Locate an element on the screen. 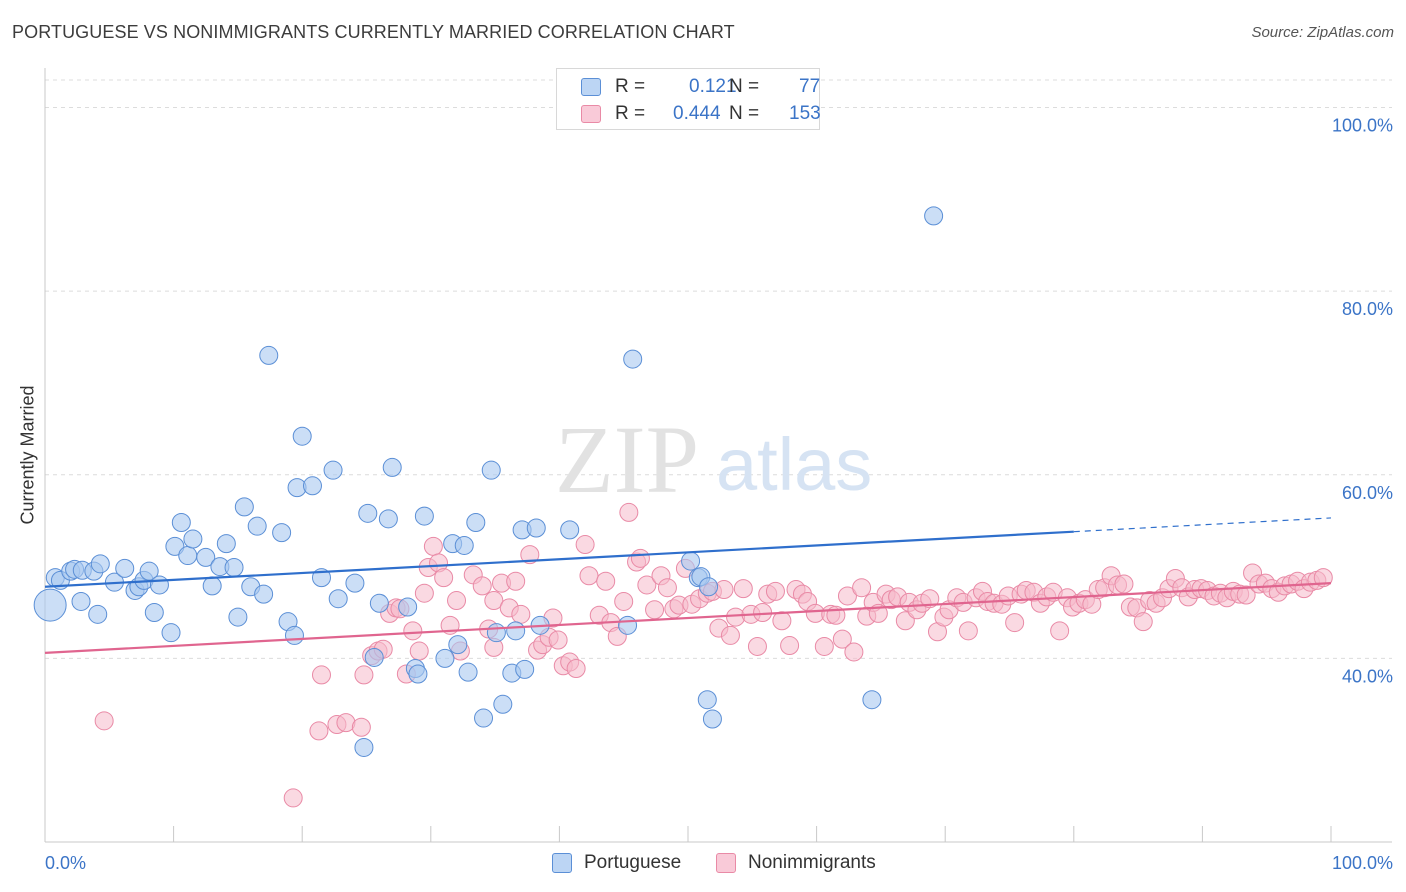 The image size is (1406, 892). y-tick-labels: 40.0% 60.0% 80.0% 100.0% is located at coordinates (1362, 401).